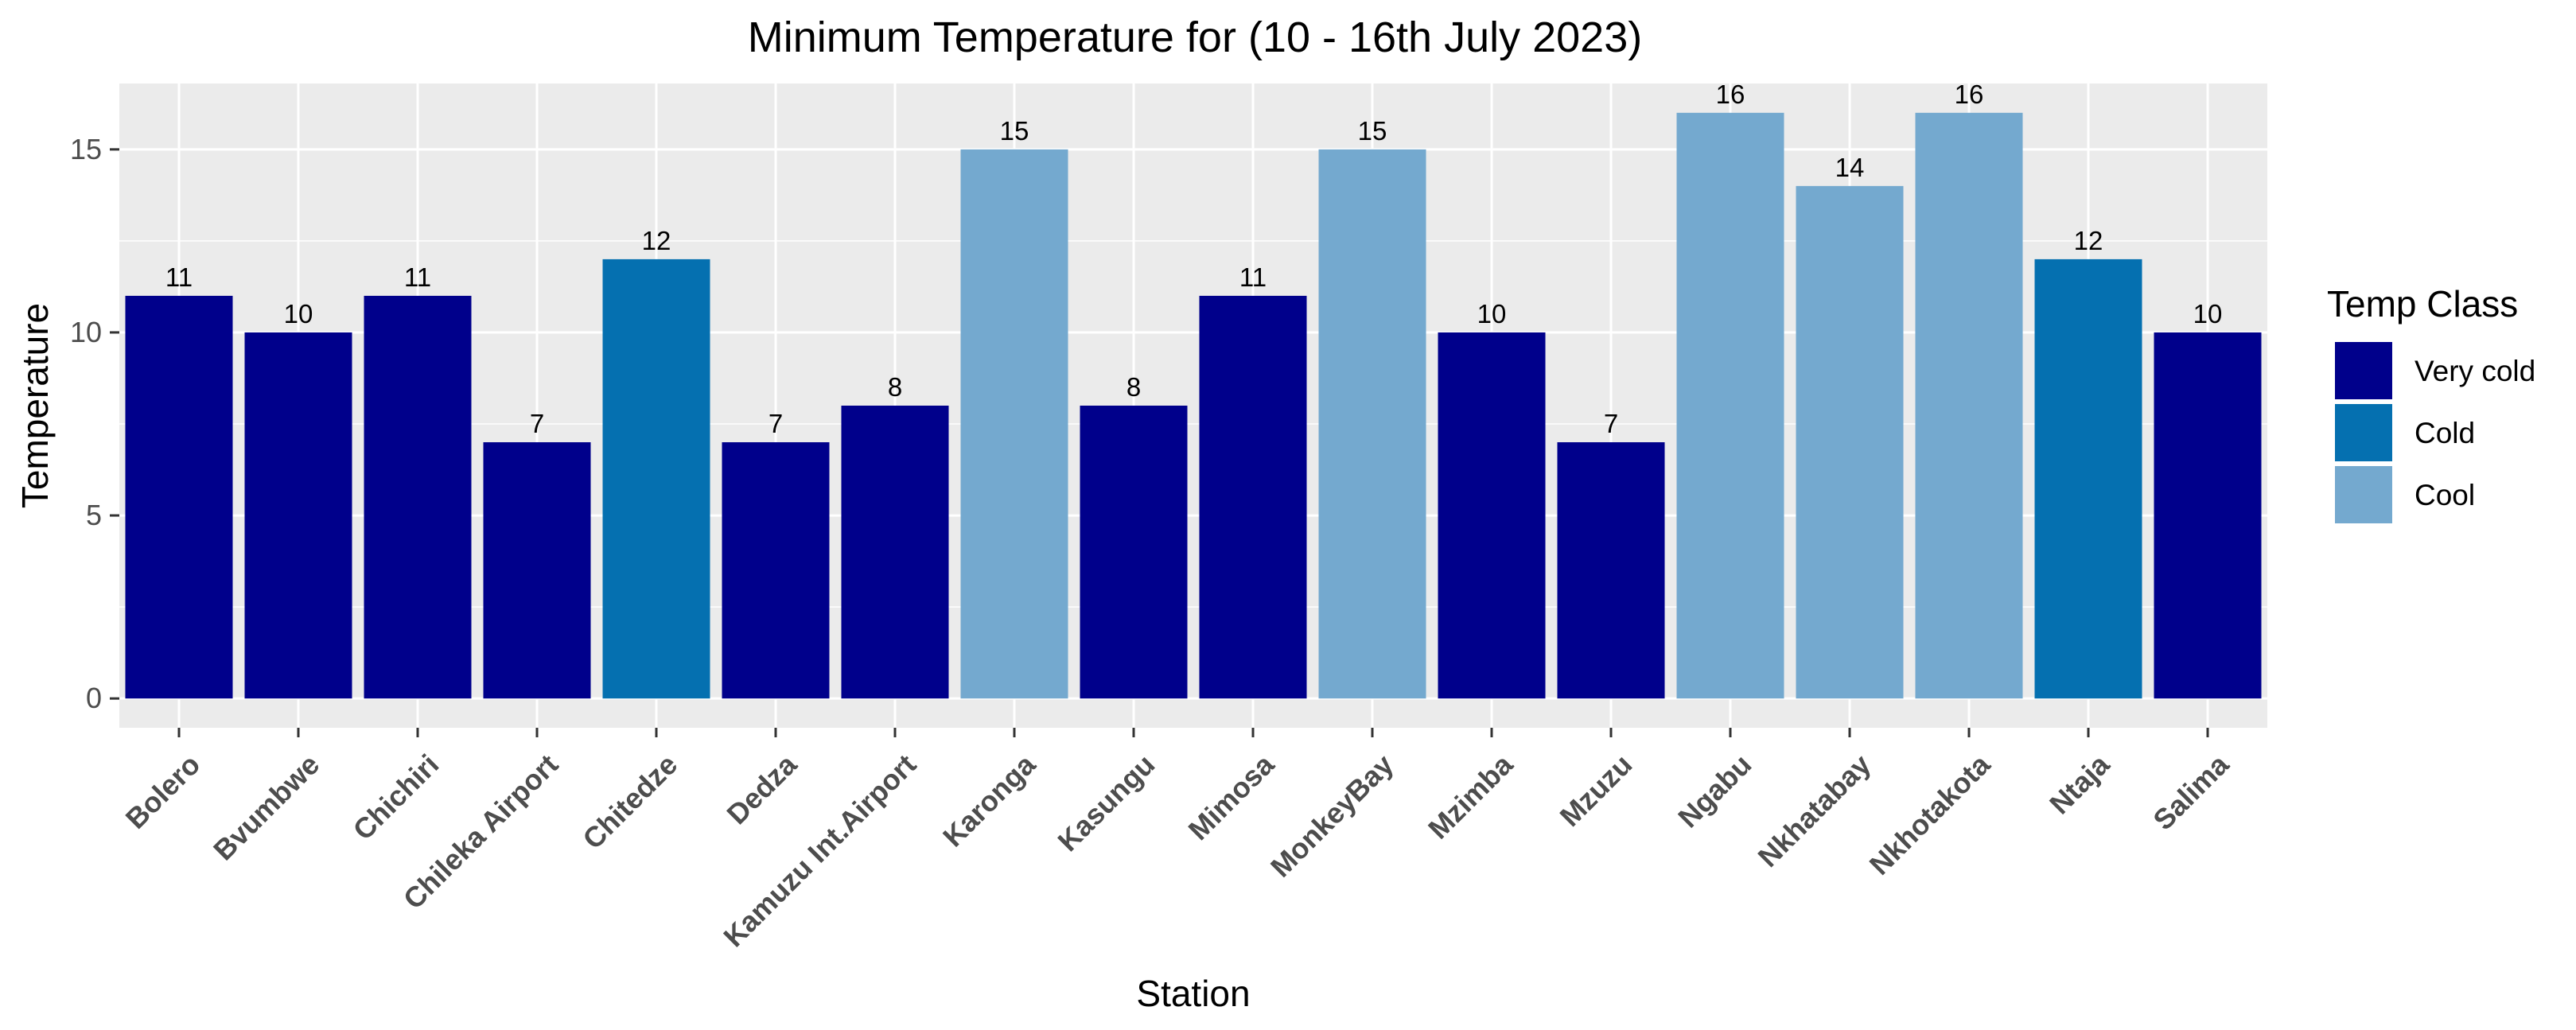 The width and height of the screenshot is (2576, 1030). What do you see at coordinates (2079, 785) in the screenshot?
I see `x-tick-label: Ntaja` at bounding box center [2079, 785].